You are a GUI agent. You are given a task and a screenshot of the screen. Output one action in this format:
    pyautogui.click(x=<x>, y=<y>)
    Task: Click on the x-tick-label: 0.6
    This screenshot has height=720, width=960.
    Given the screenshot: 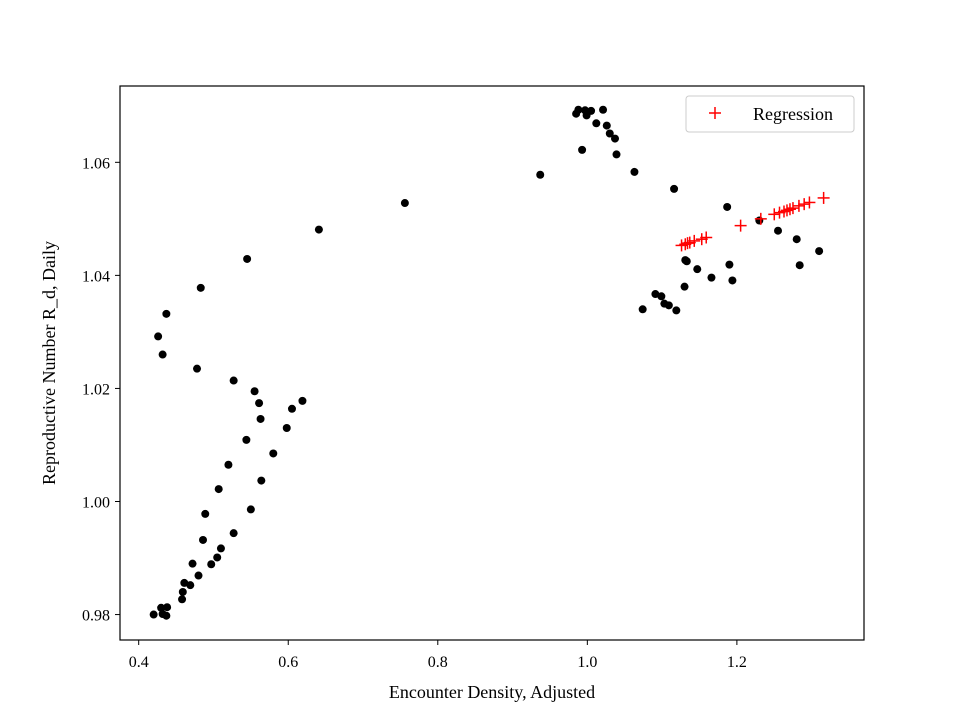 What is the action you would take?
    pyautogui.click(x=288, y=662)
    